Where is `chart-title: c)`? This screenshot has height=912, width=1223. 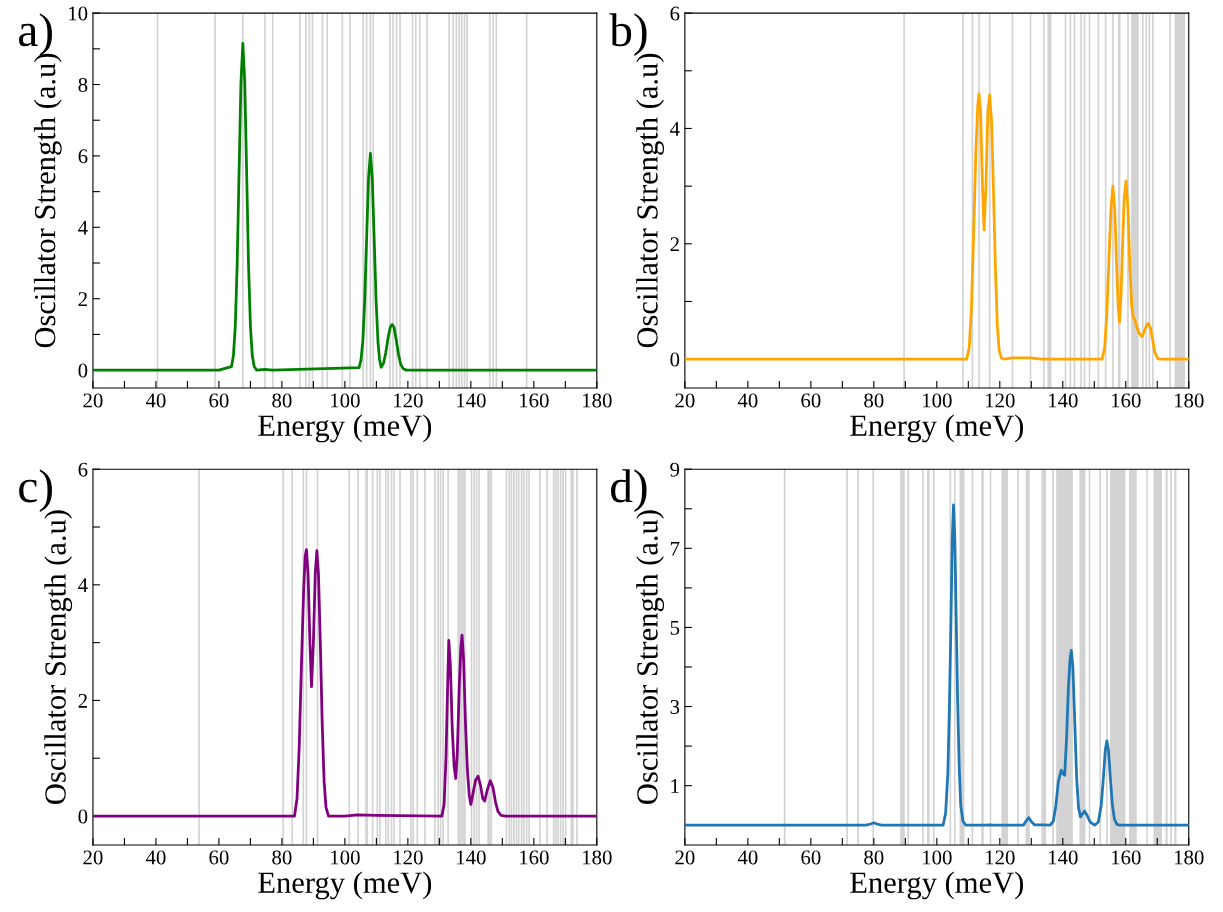 chart-title: c) is located at coordinates (35, 491).